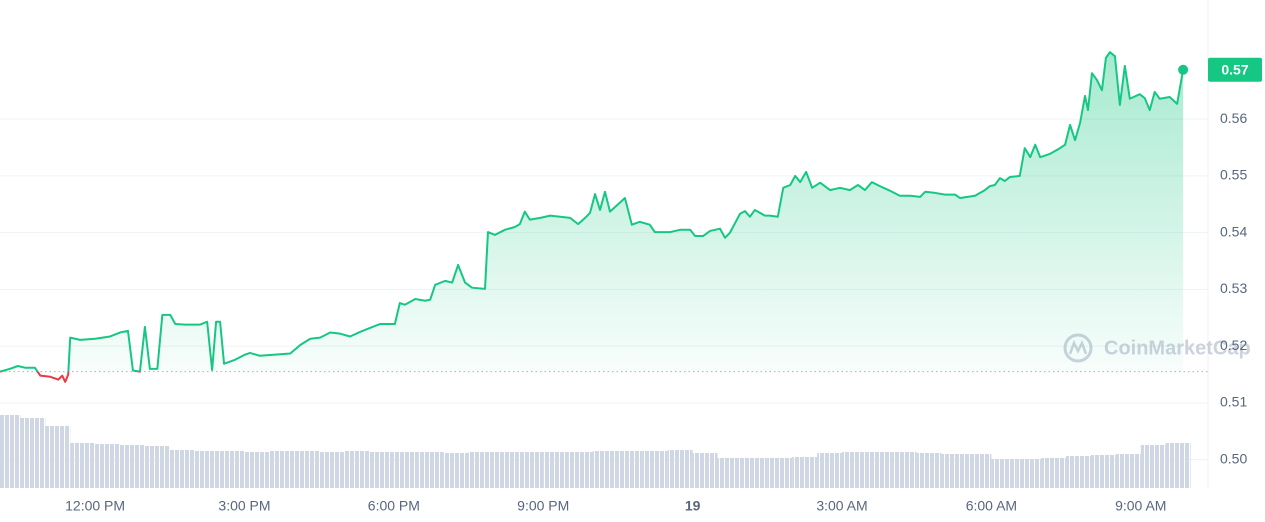 Image resolution: width=1265 pixels, height=522 pixels. What do you see at coordinates (1233, 118) in the screenshot?
I see `y-tick-label: 0.56` at bounding box center [1233, 118].